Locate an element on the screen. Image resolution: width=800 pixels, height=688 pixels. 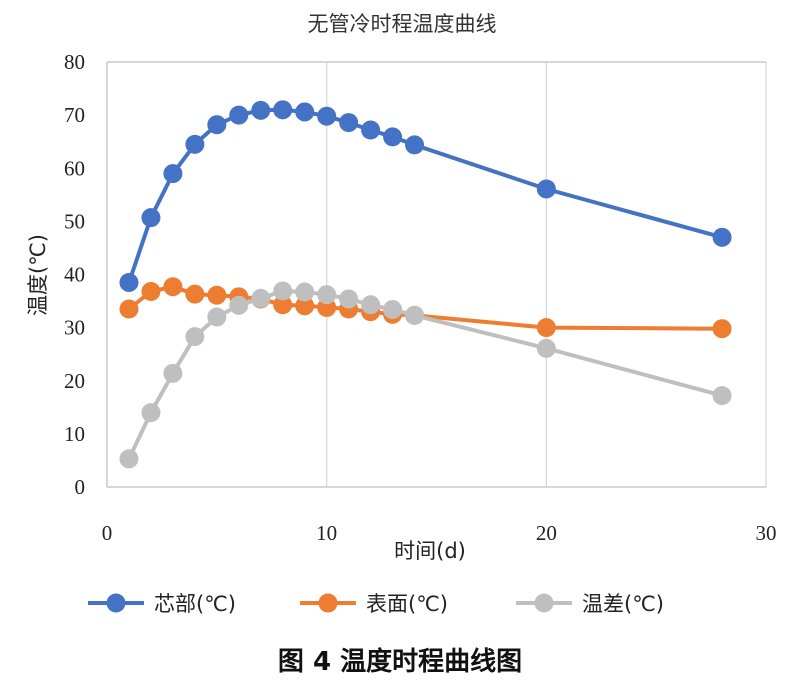
legend-item: 温差(℃) is located at coordinates (590, 604).